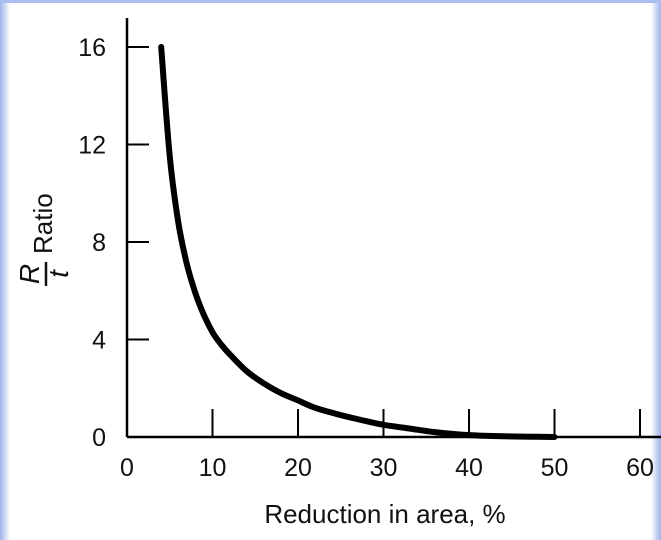  What do you see at coordinates (92, 146) in the screenshot?
I see `y-tick-label: 12` at bounding box center [92, 146].